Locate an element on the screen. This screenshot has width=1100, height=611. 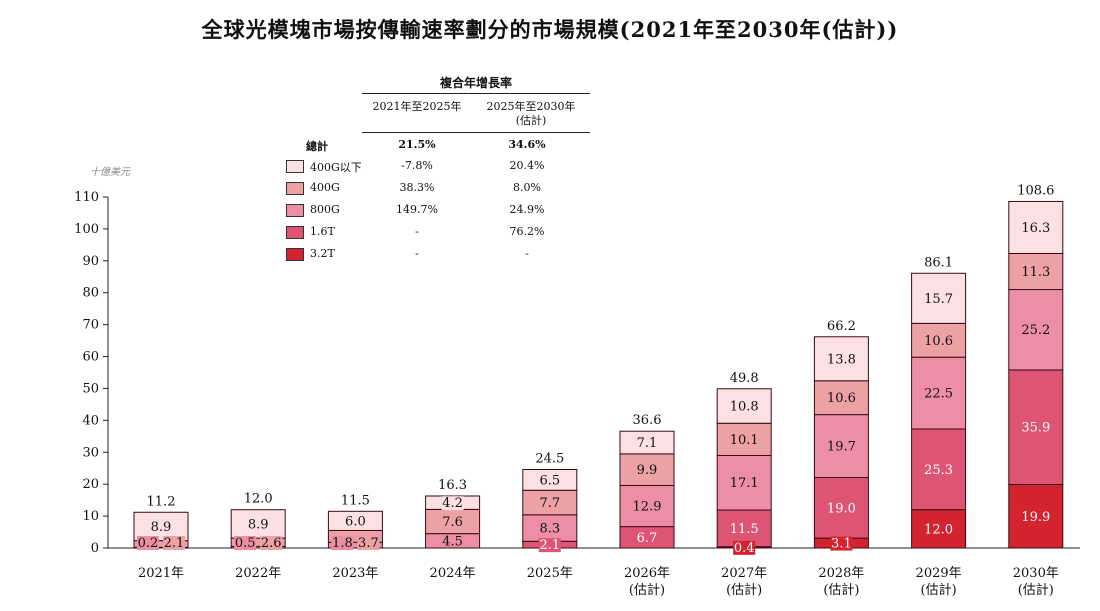
y-tick-label: 100 is located at coordinates (86, 229).